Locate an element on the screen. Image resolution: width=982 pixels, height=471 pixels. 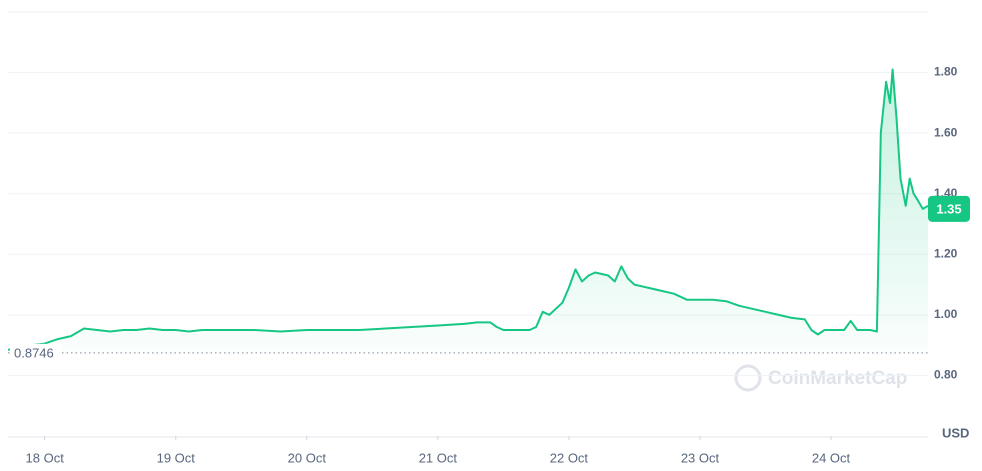
current-value-label: 1.35 is located at coordinates (948, 208).